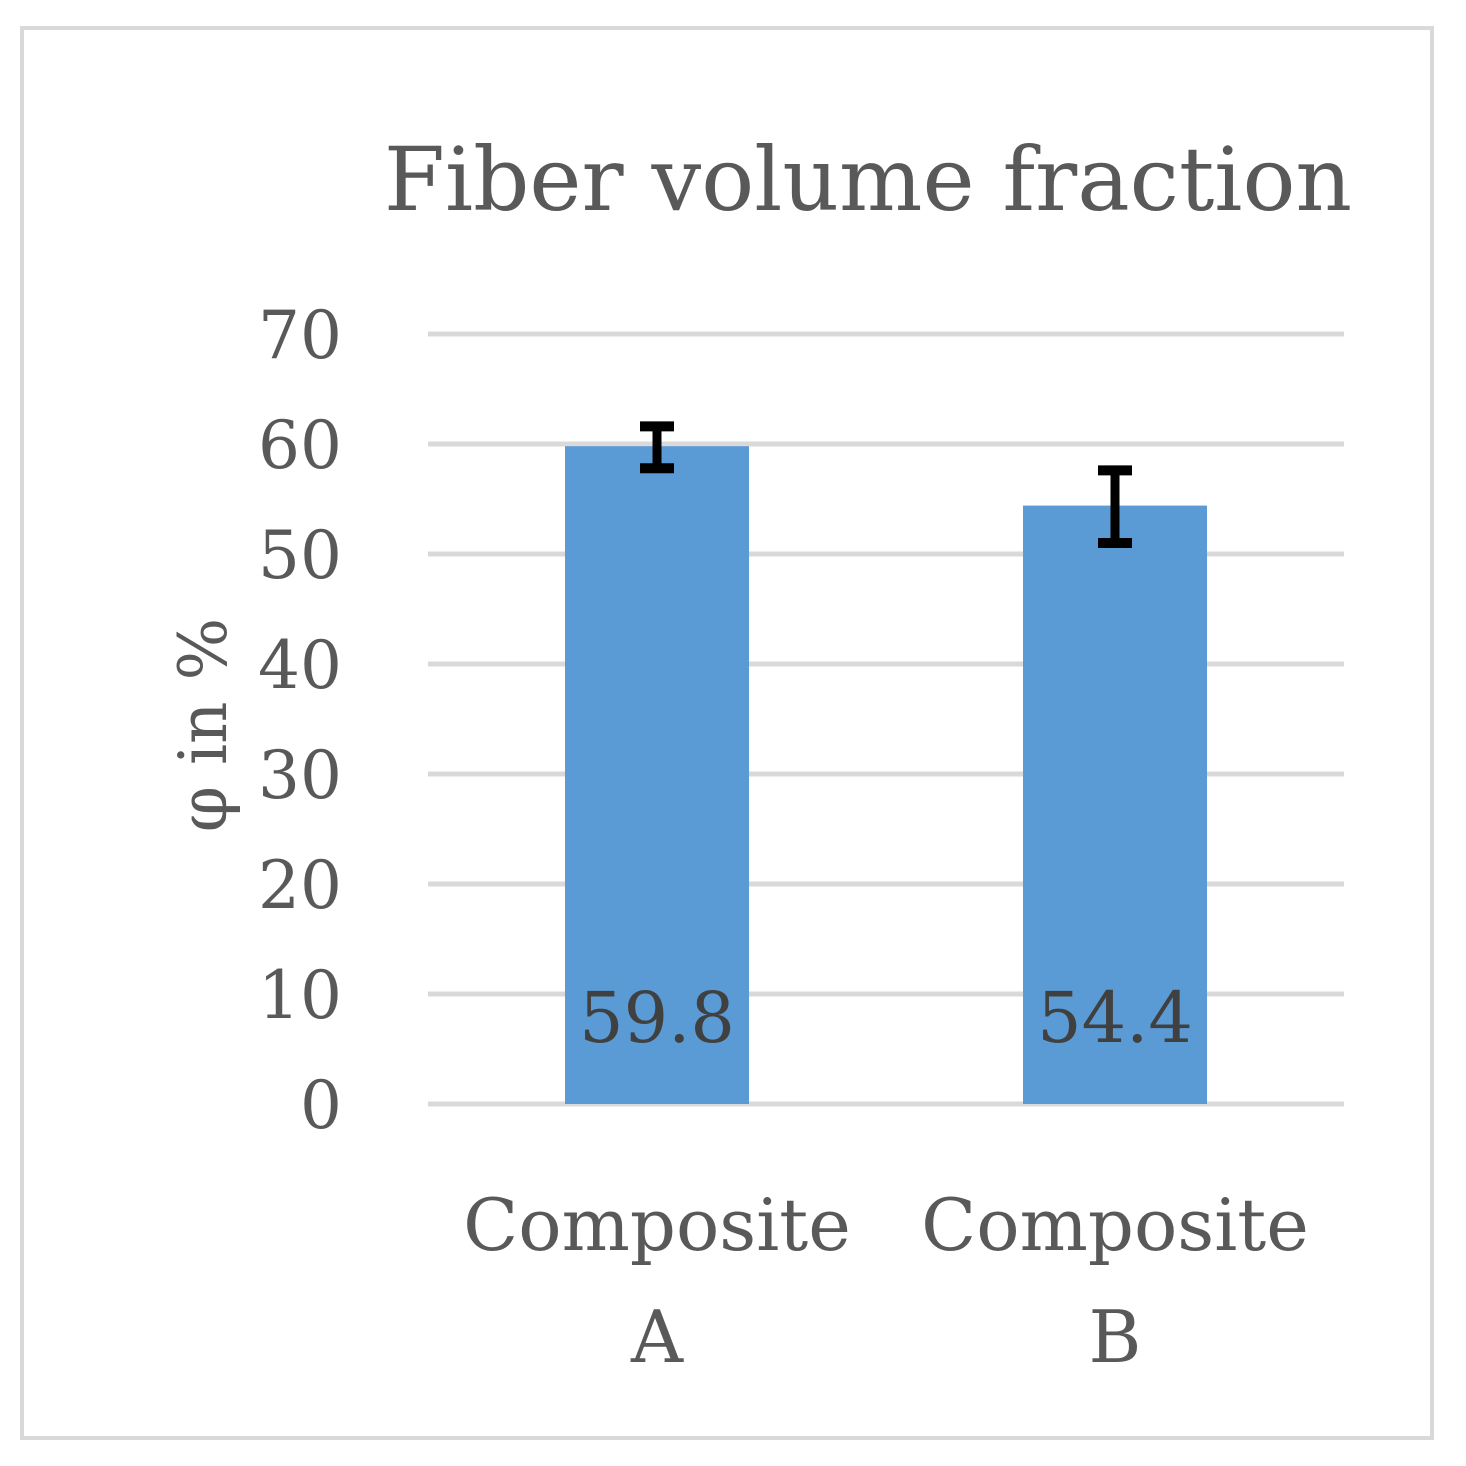 Image resolution: width=1466 pixels, height=1466 pixels. What do you see at coordinates (300, 775) in the screenshot?
I see `y-tick-label: 30` at bounding box center [300, 775].